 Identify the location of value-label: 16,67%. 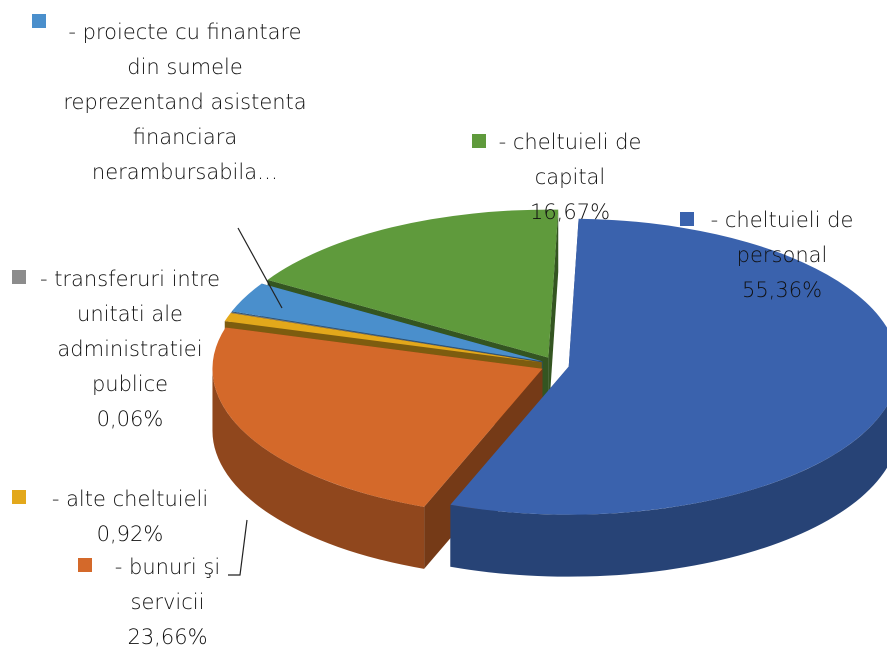
(570, 212).